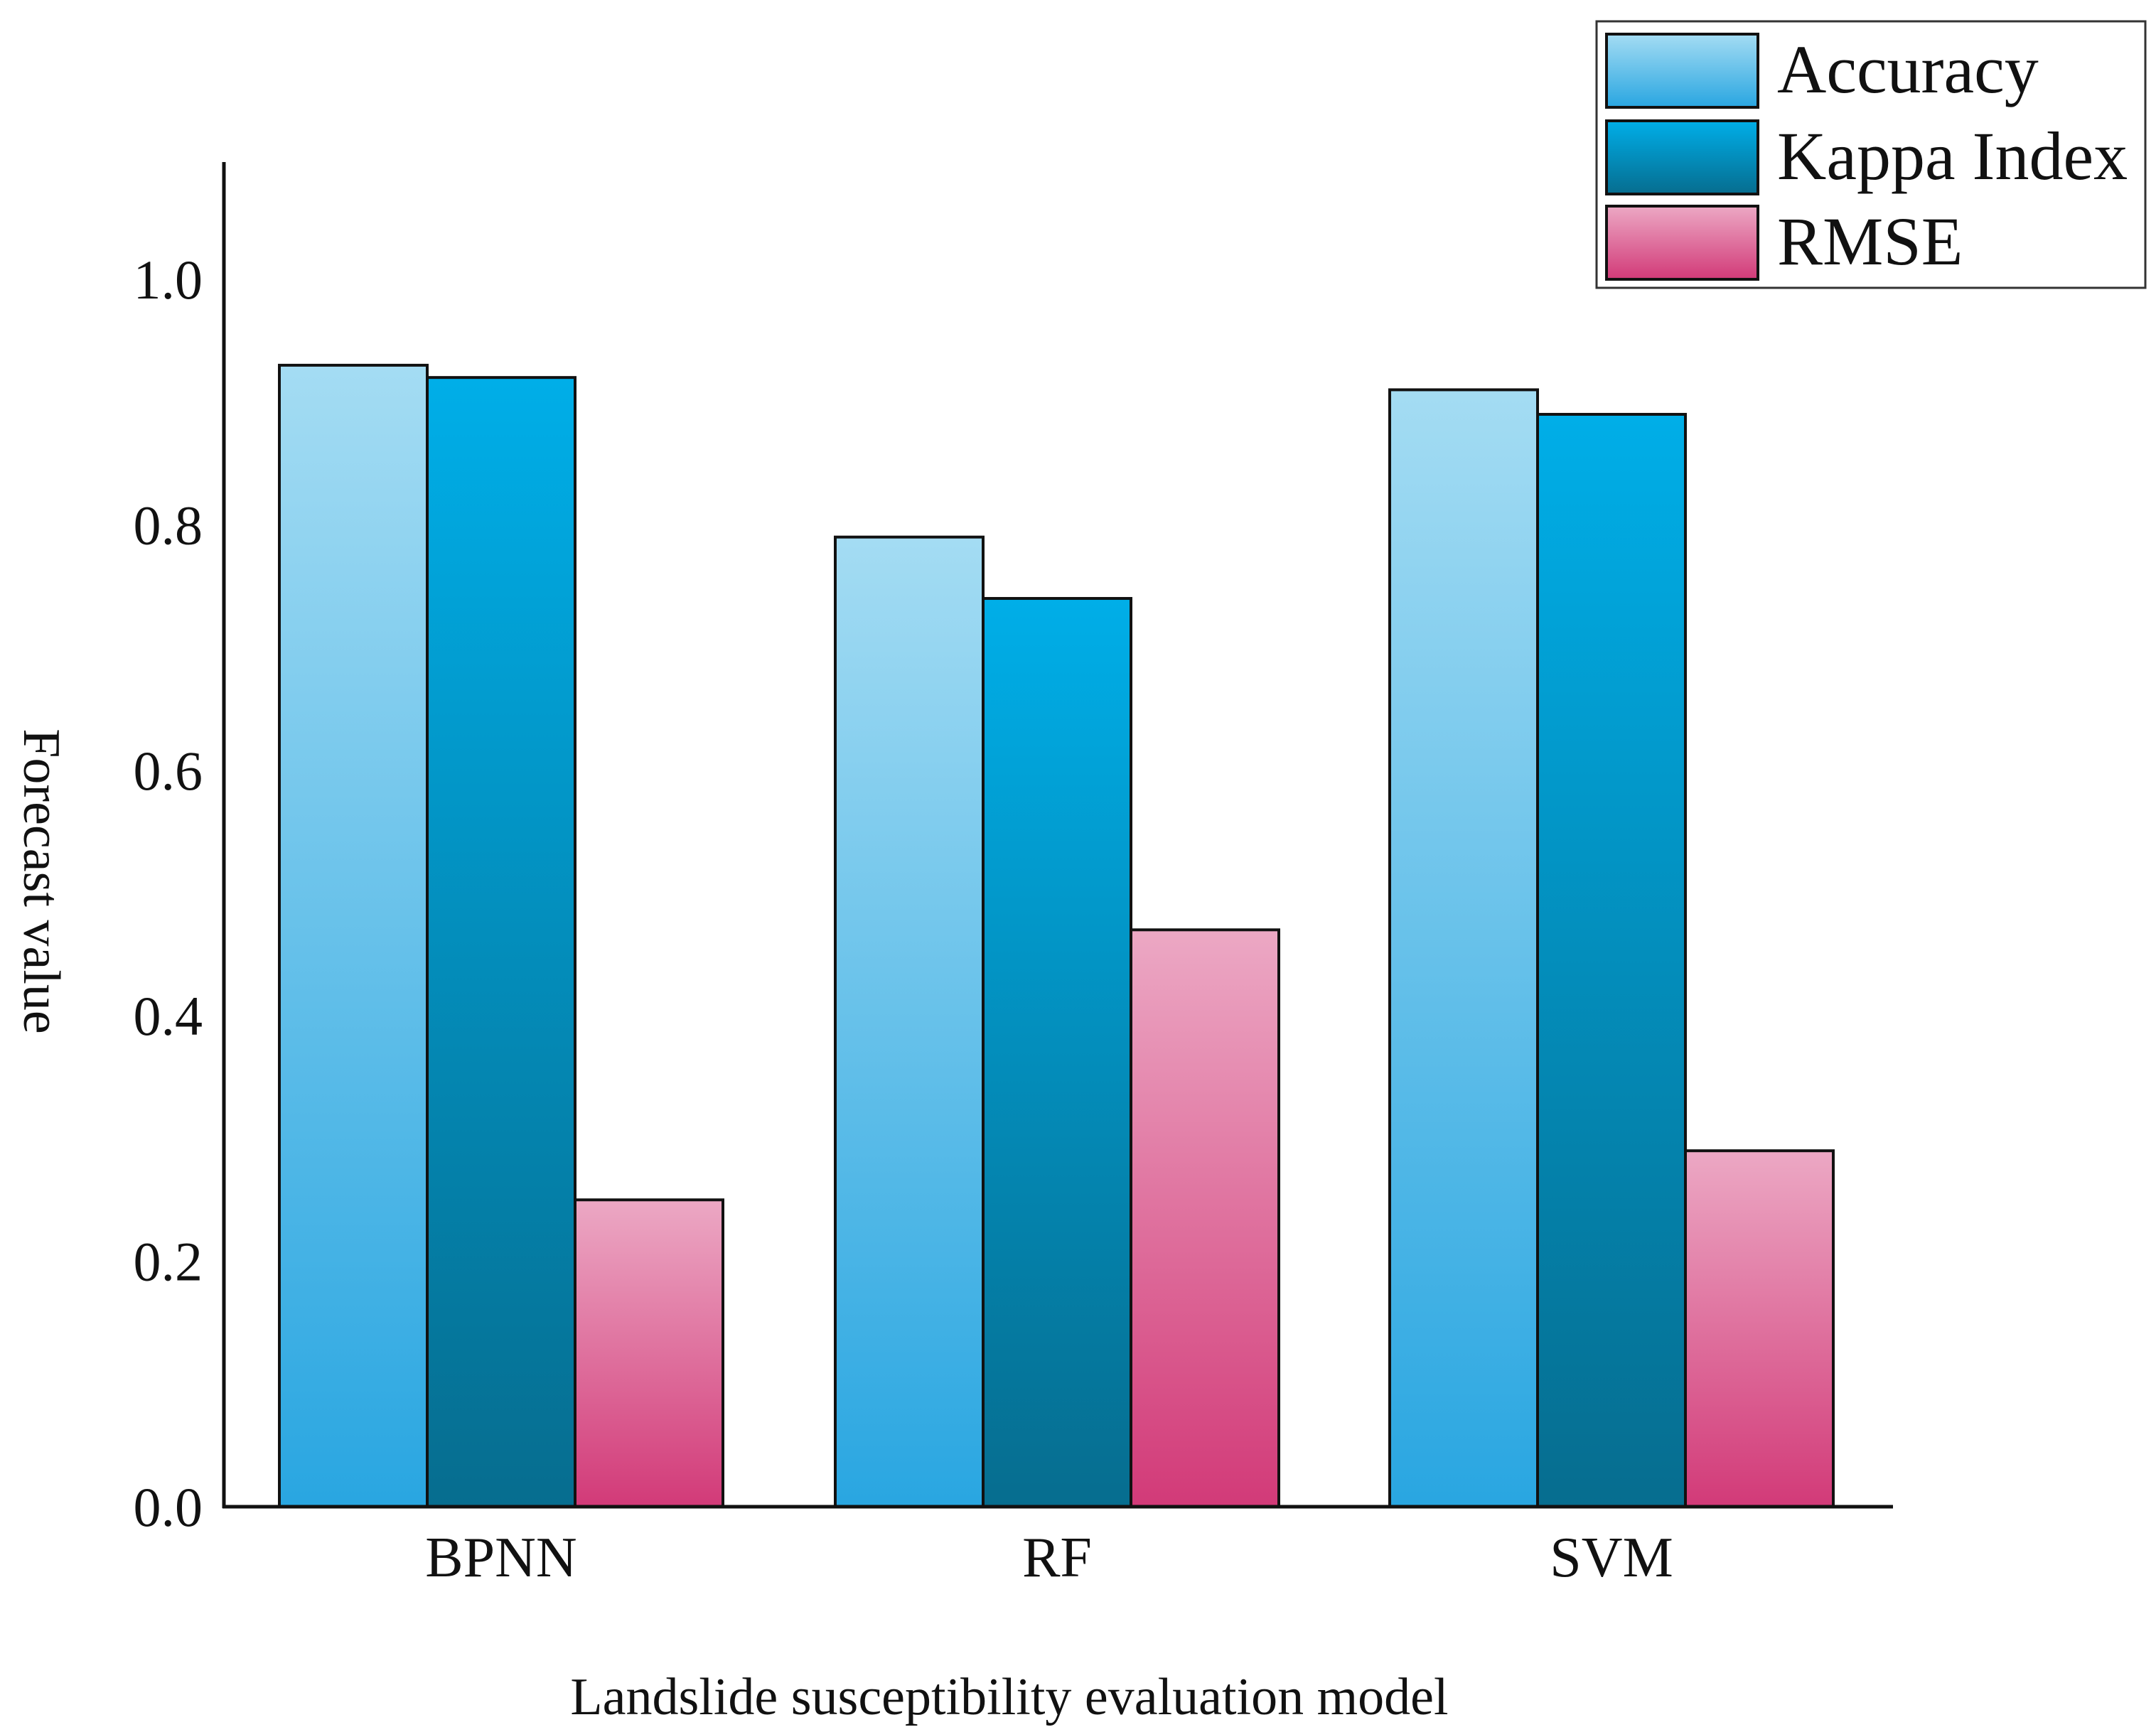 The height and width of the screenshot is (1732, 2156). I want to click on legend-swatch-accuracy, so click(1682, 71).